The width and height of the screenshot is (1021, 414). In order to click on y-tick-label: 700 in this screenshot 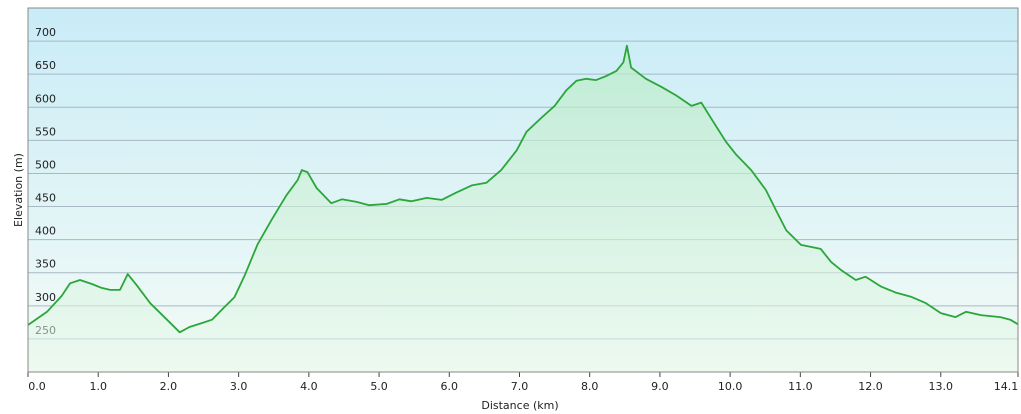, I will do `click(45, 32)`.